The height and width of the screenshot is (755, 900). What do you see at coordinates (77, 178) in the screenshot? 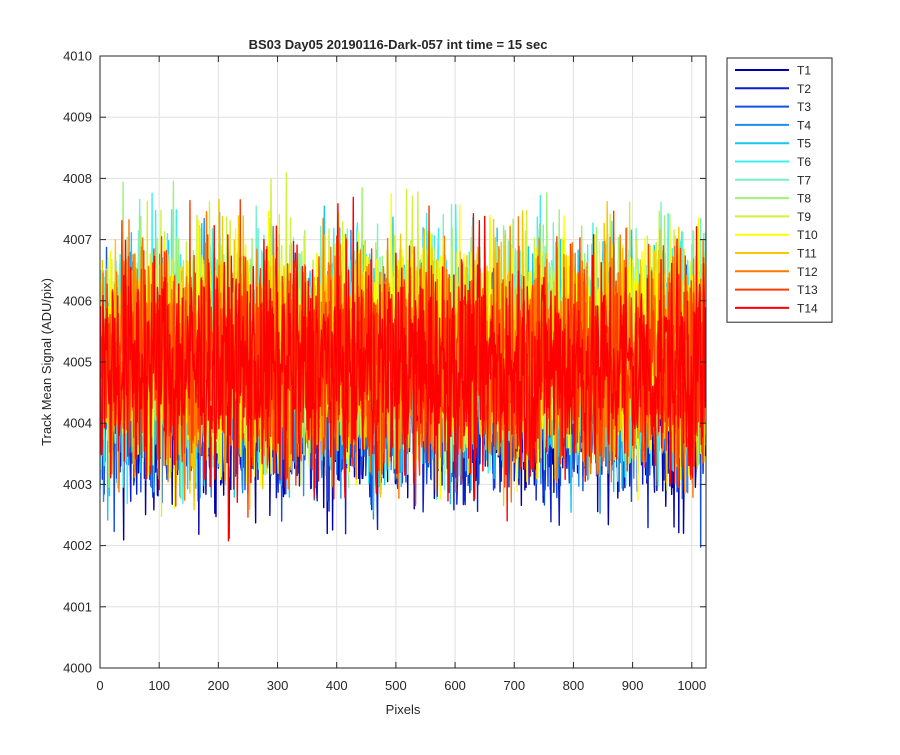
I see `y-tick-label: 4008` at bounding box center [77, 178].